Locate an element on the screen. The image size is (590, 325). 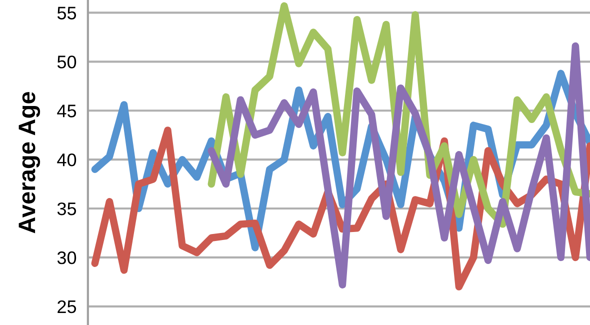
y-tick-label: 55 is located at coordinates (66, 13).